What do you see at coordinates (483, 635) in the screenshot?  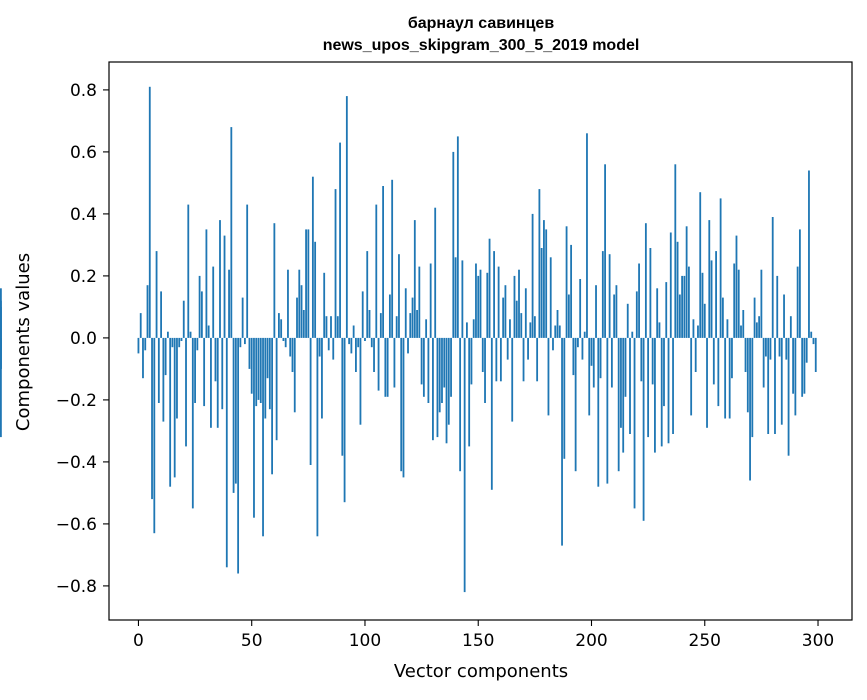 I see `x-axis-ticks: 0 50 100 150 200 250 300` at bounding box center [483, 635].